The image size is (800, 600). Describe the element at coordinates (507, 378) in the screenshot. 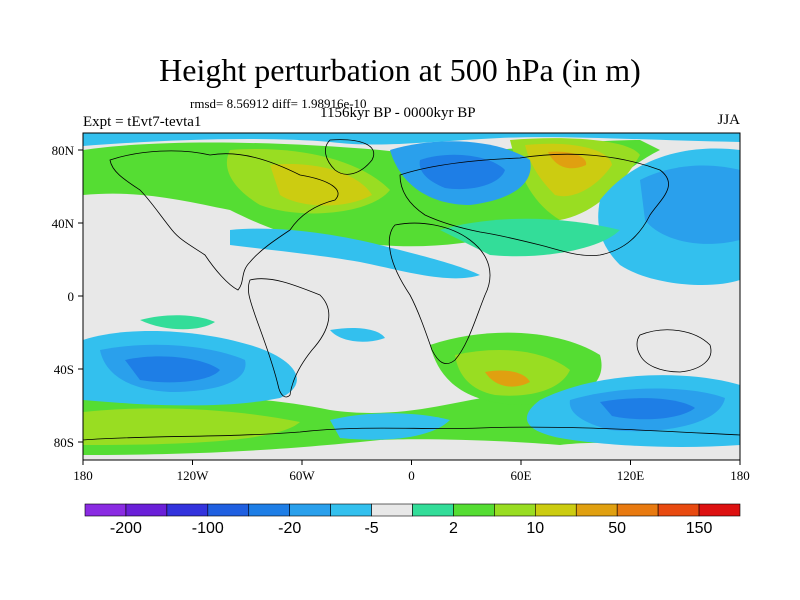

I see `indian-ocean-high-core` at that location.